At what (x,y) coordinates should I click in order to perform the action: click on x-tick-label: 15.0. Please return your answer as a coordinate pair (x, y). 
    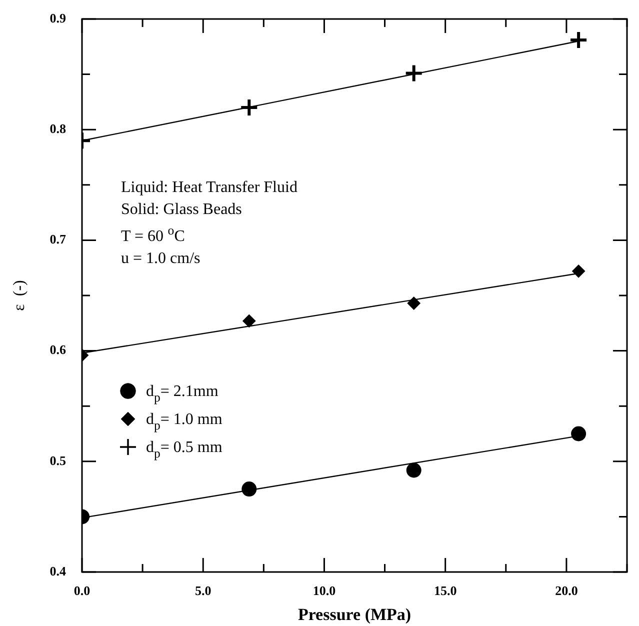
    Looking at the image, I should click on (445, 590).